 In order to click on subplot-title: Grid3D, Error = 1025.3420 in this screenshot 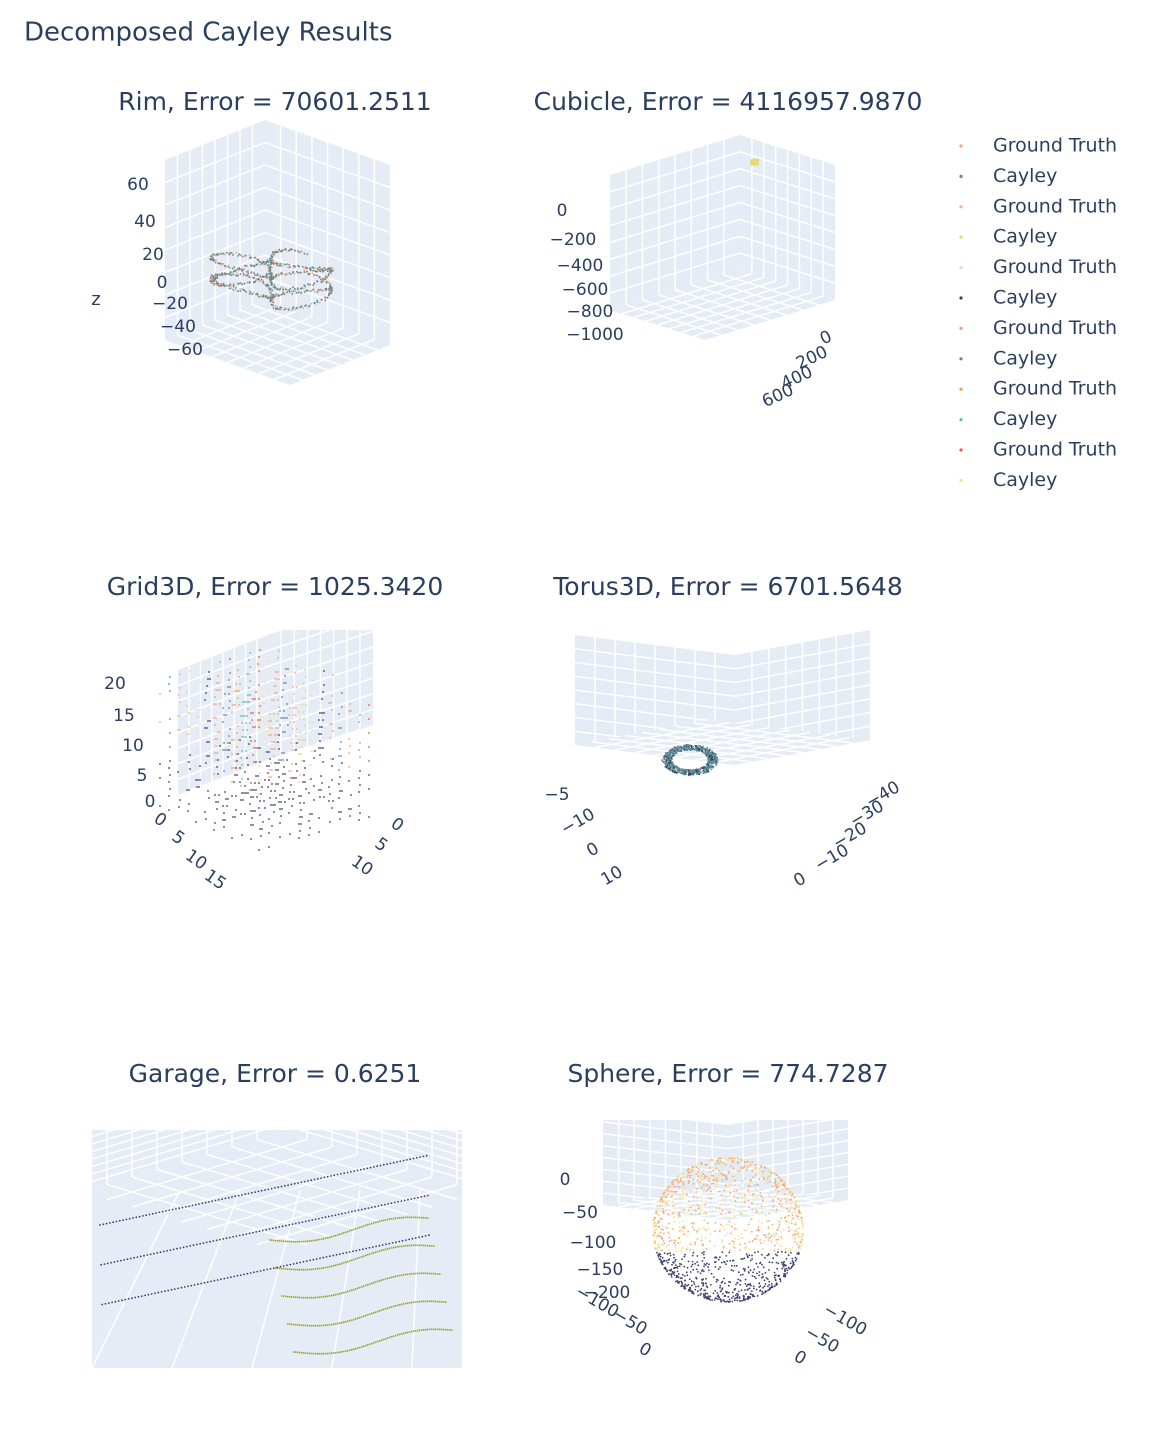, I will do `click(275, 586)`.